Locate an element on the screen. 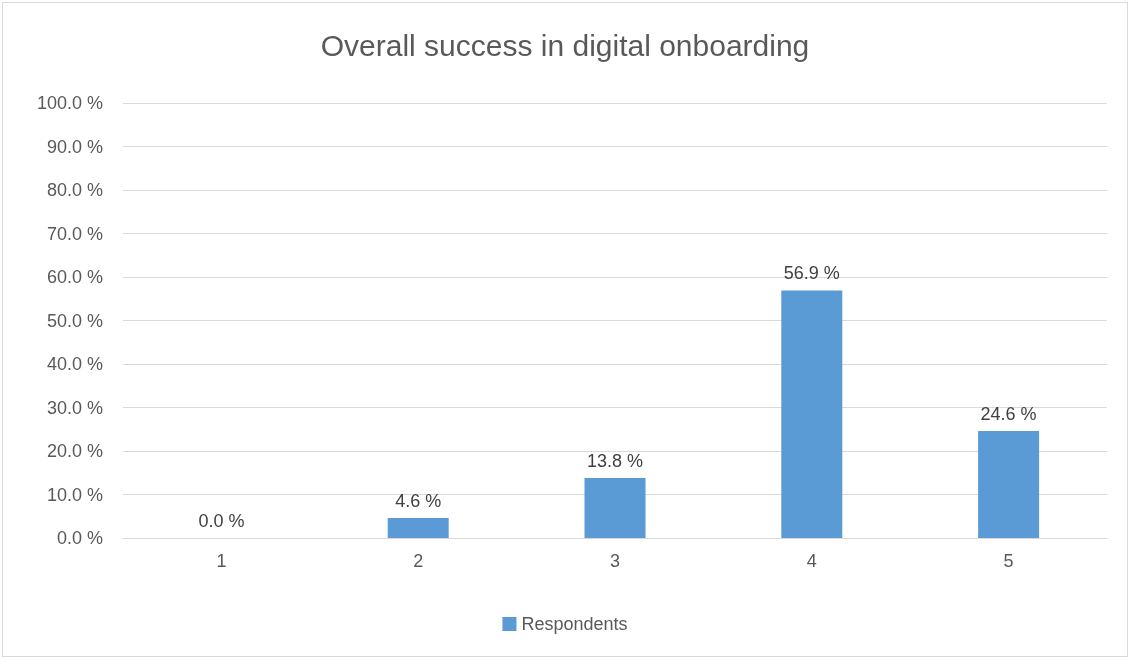  data-label: 56.9 % is located at coordinates (811, 273).